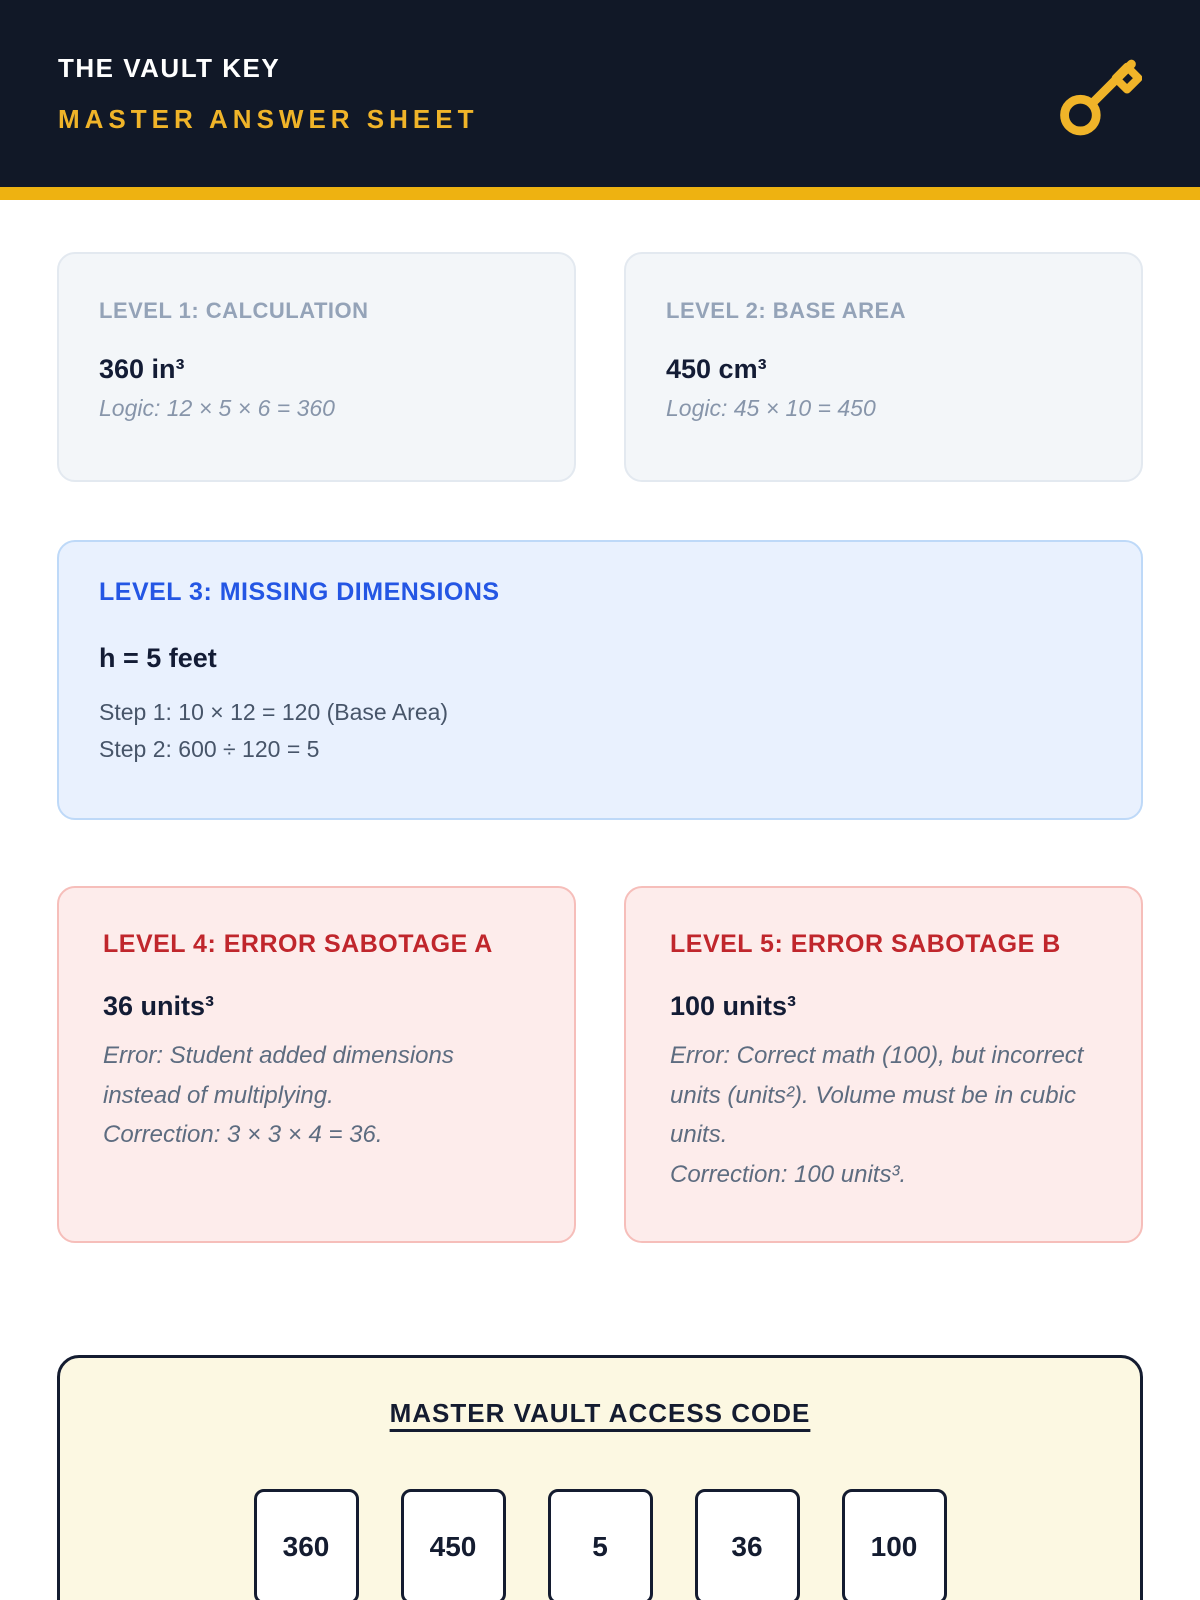  I want to click on vault-code-box-1: 360, so click(306, 1544).